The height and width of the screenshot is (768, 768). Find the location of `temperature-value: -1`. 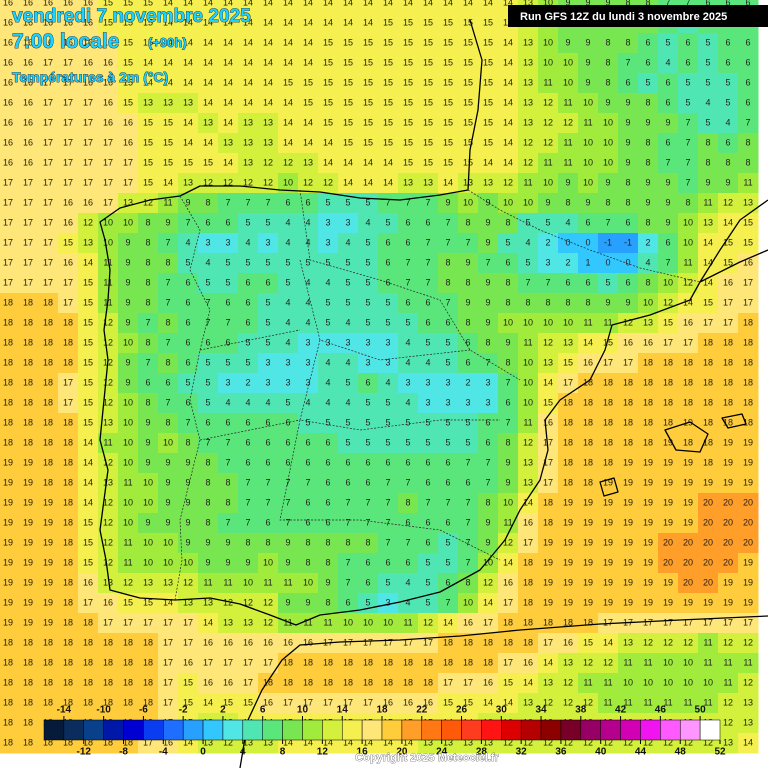

temperature-value: -1 is located at coordinates (628, 242).